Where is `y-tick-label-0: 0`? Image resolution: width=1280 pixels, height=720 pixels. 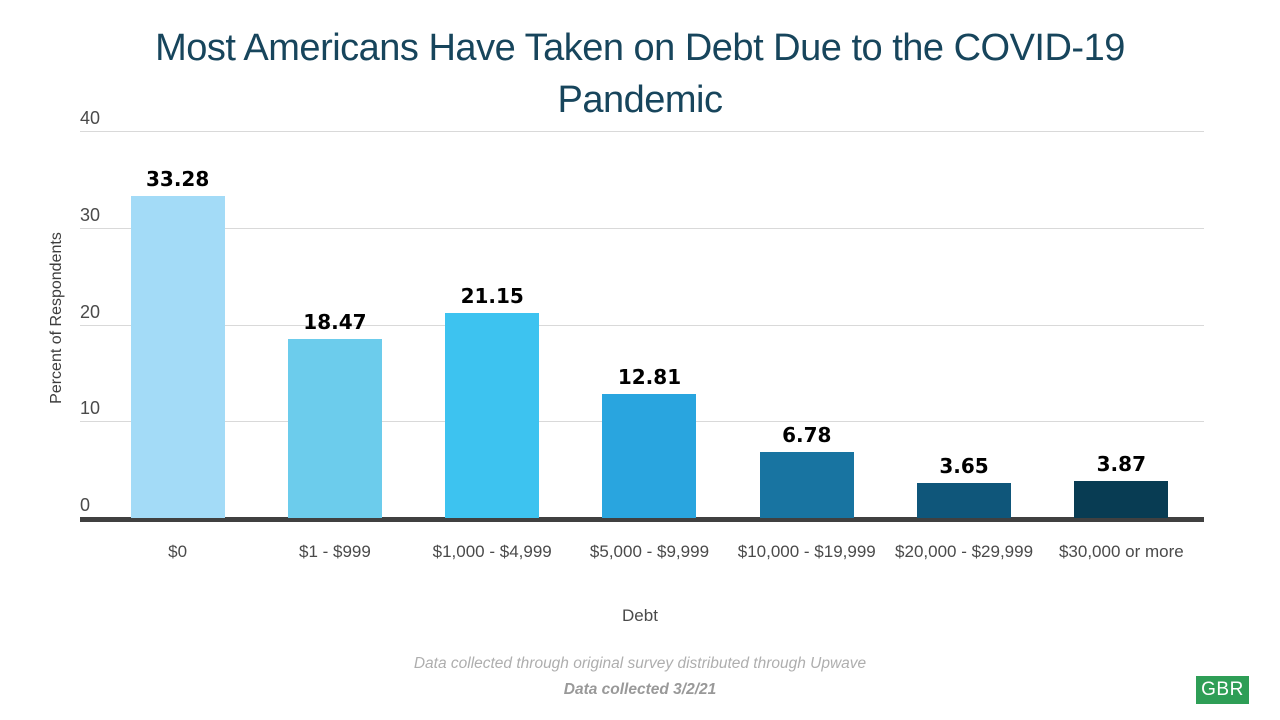
y-tick-label-0: 0 is located at coordinates (85, 505).